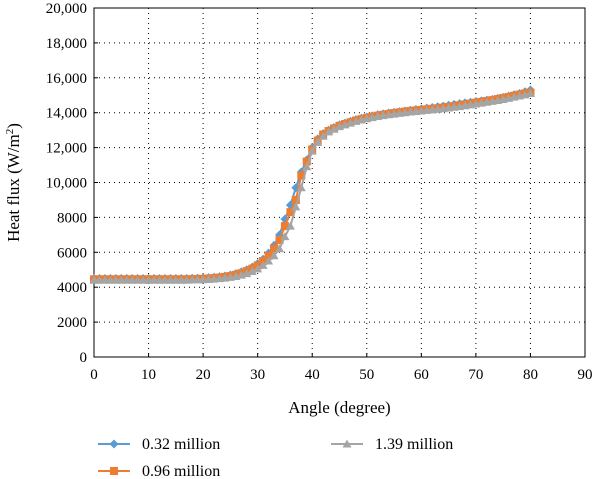 This screenshot has width=600, height=479. Describe the element at coordinates (181, 444) in the screenshot. I see `legend-label: 0.32 million` at that location.